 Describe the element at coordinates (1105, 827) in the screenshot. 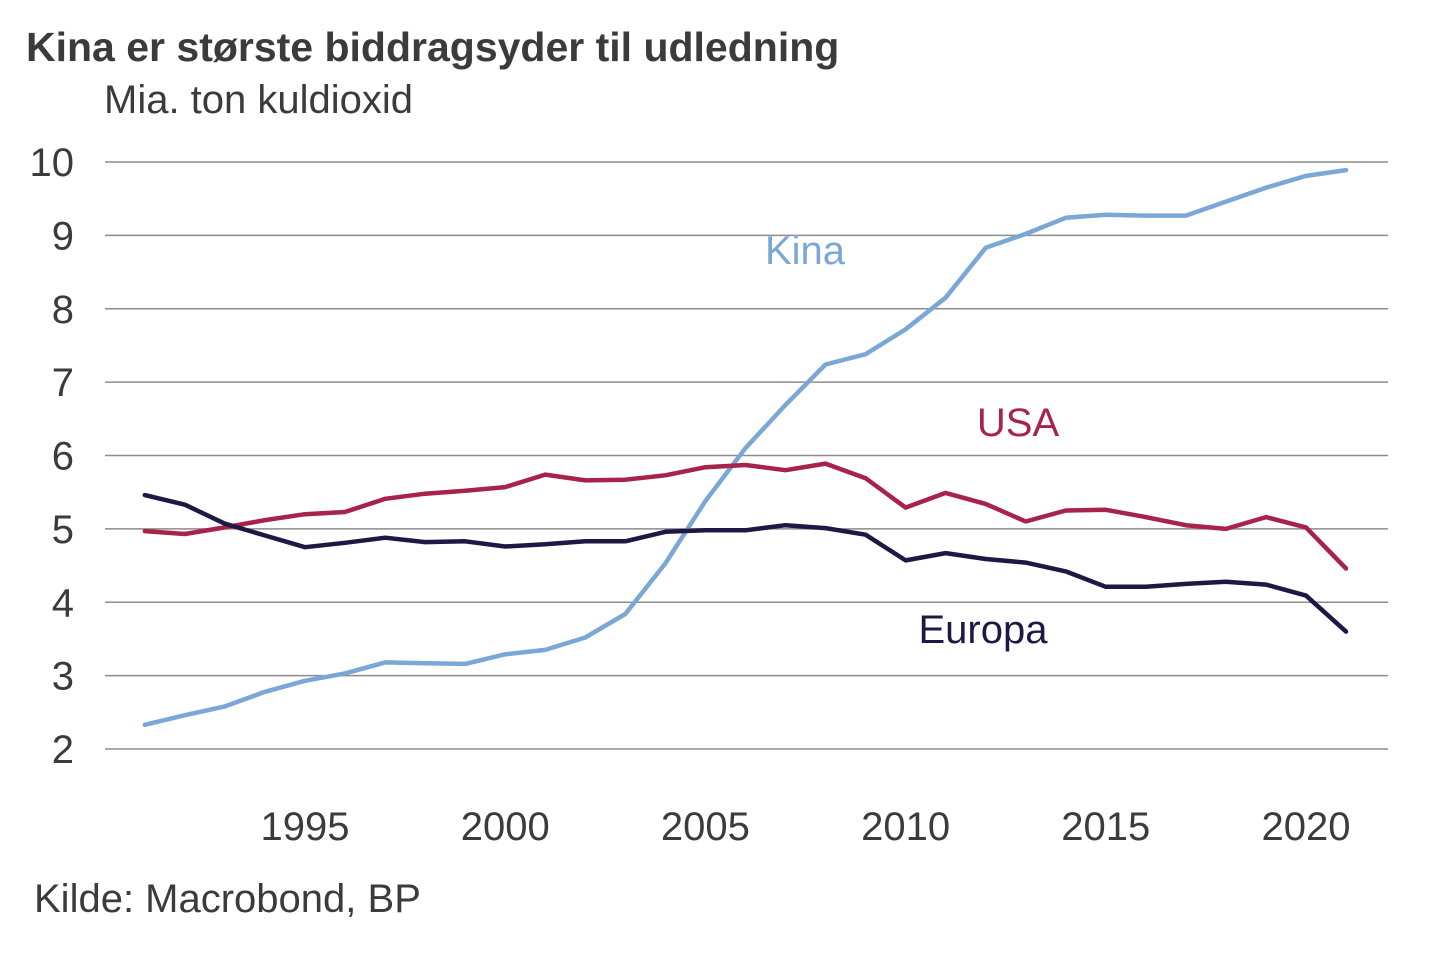

I see `x-tick-label: 2015` at that location.